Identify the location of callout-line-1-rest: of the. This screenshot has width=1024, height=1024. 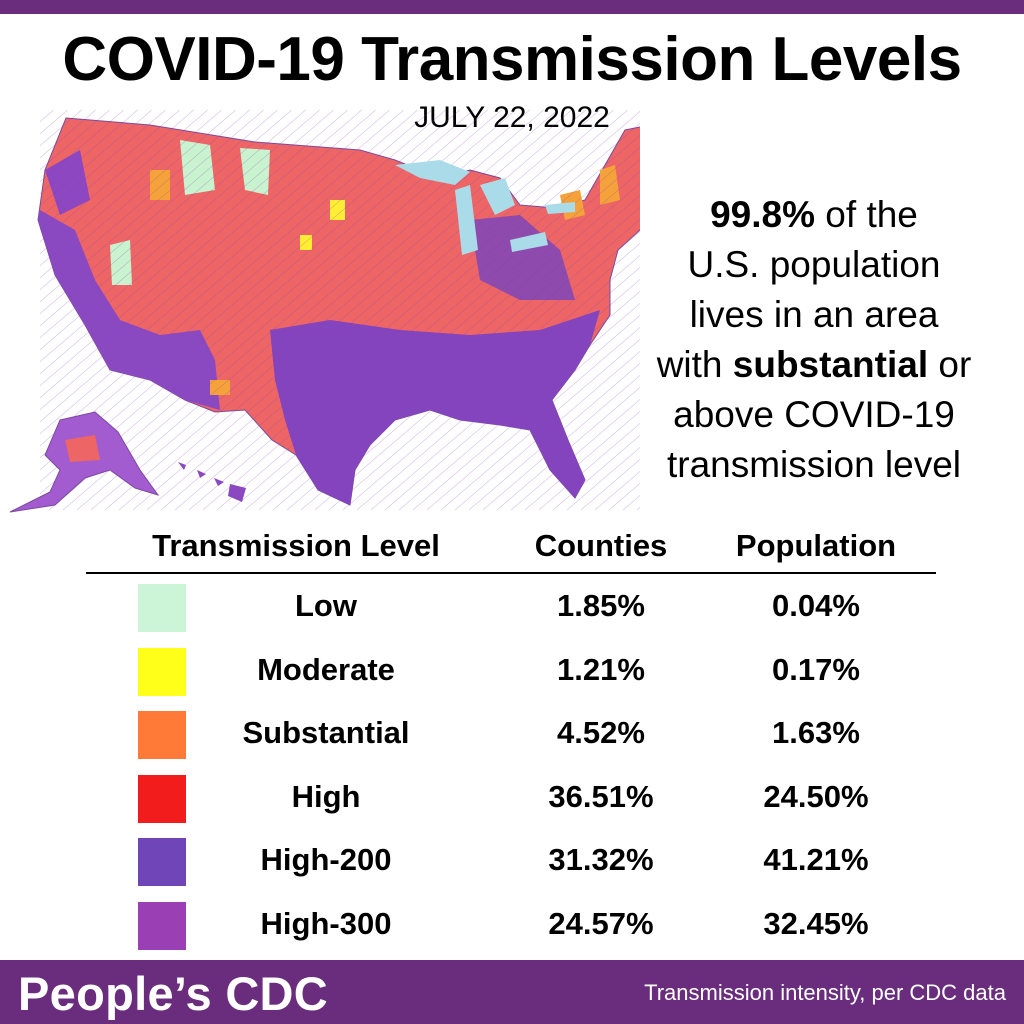
(866, 214).